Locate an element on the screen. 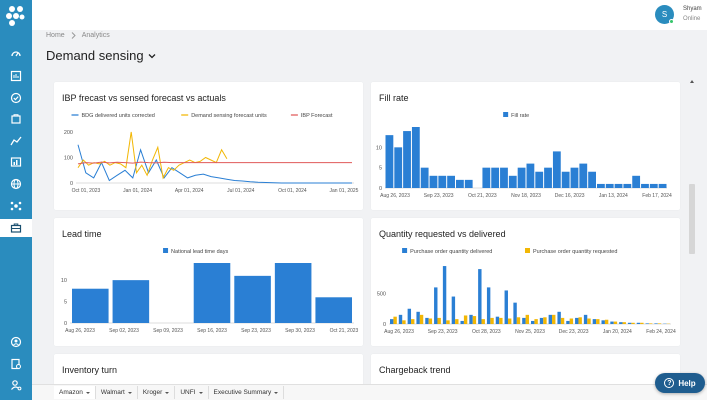 This screenshot has height=400, width=707. x-tick-label: Sep 02, 2023 is located at coordinates (124, 331).